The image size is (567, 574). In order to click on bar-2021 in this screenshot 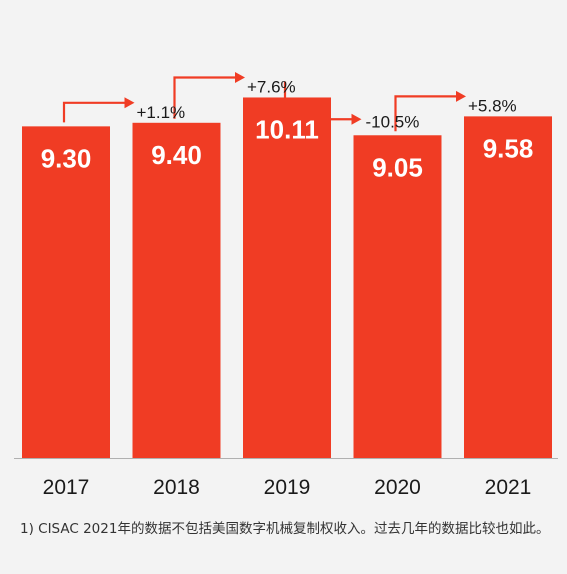, I will do `click(508, 287)`.